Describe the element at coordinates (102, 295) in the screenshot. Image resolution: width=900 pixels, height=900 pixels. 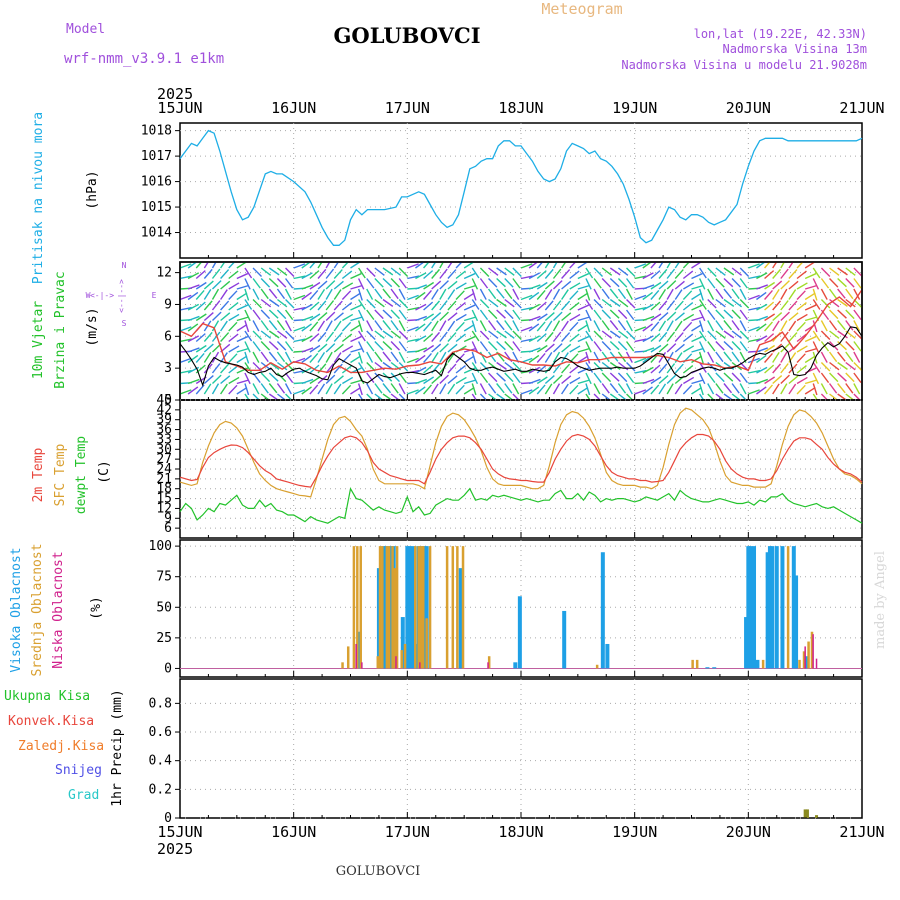
I see `compass-ew-axis: <-|->` at that location.